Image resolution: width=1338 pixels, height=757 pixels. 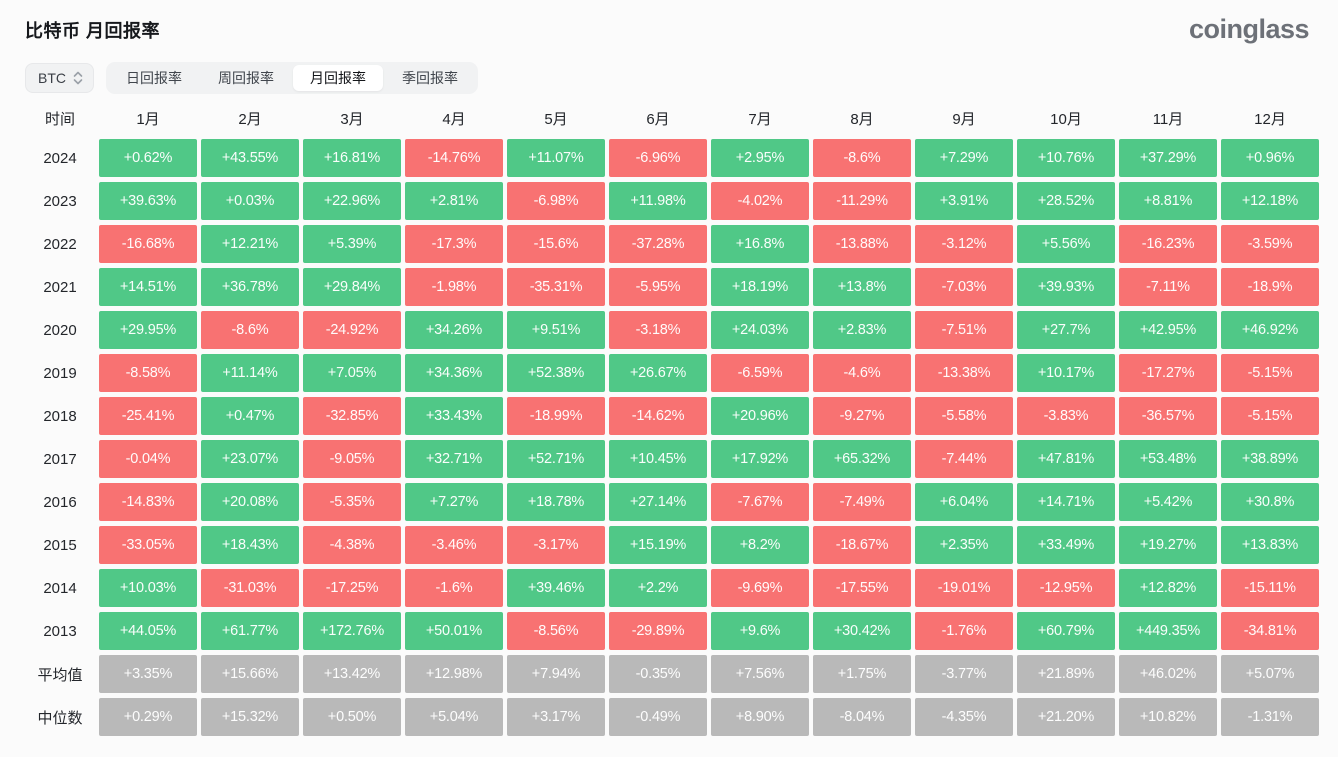 I want to click on return-cell: +10.82%, so click(x=1168, y=717).